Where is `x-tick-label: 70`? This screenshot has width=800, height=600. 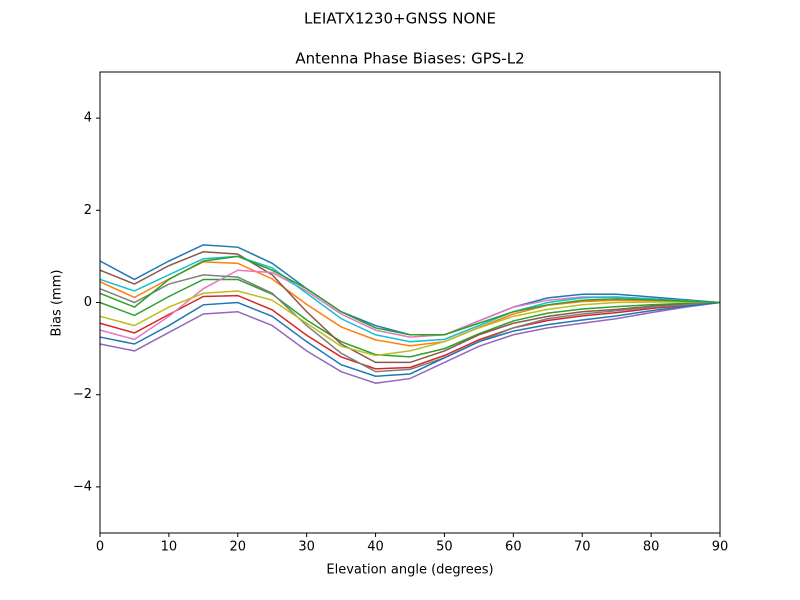
x-tick-label: 70 is located at coordinates (582, 547).